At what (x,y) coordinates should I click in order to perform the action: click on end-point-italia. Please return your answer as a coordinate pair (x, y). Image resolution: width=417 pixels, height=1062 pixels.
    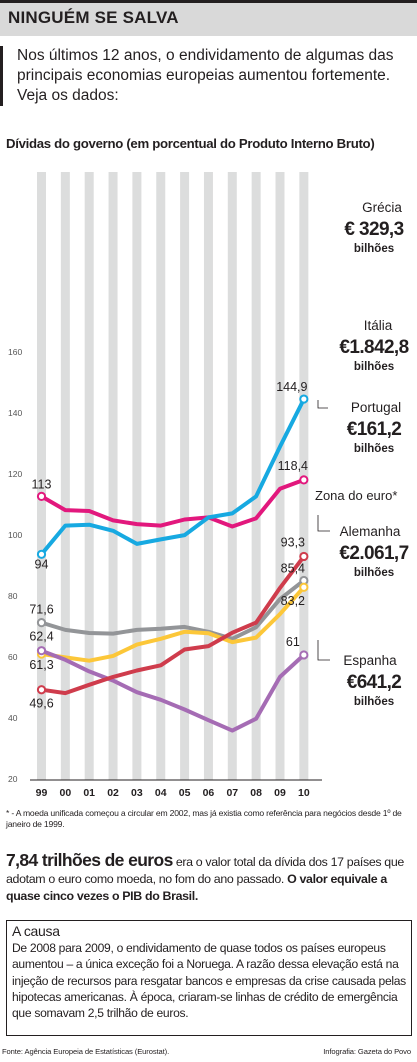
    Looking at the image, I should click on (304, 480).